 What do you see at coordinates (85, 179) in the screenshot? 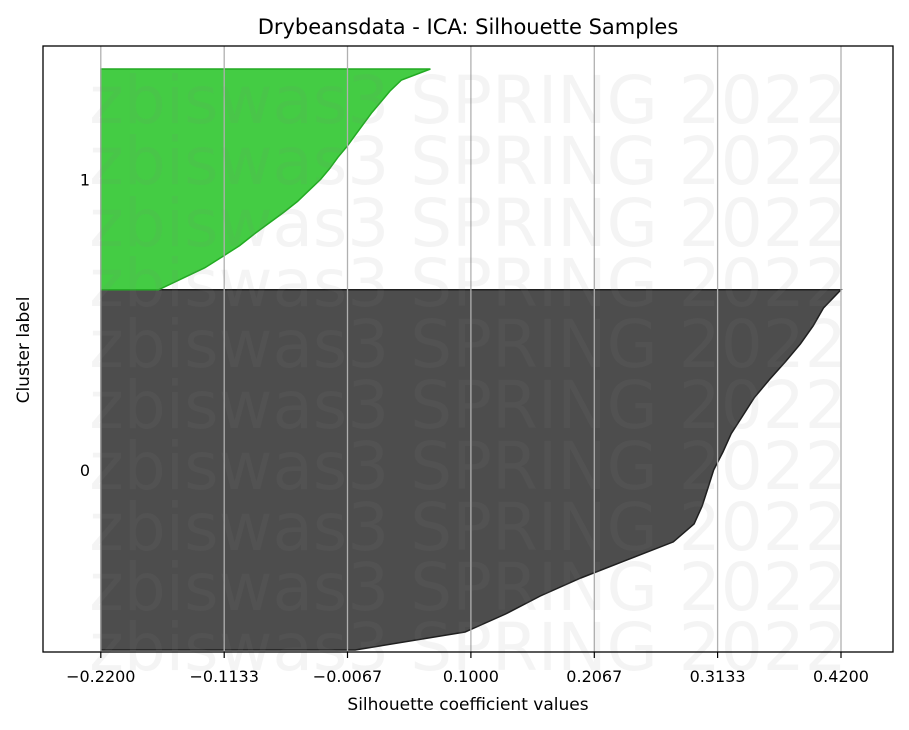
I see `cluster-label-1: 1` at bounding box center [85, 179].